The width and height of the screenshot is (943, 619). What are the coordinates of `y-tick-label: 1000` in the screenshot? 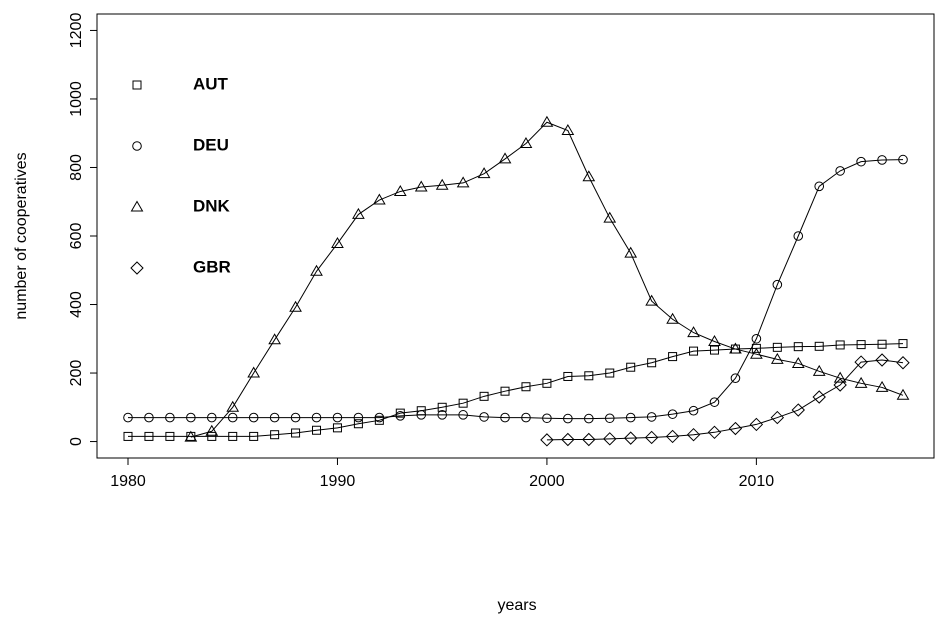 It's located at (76, 99).